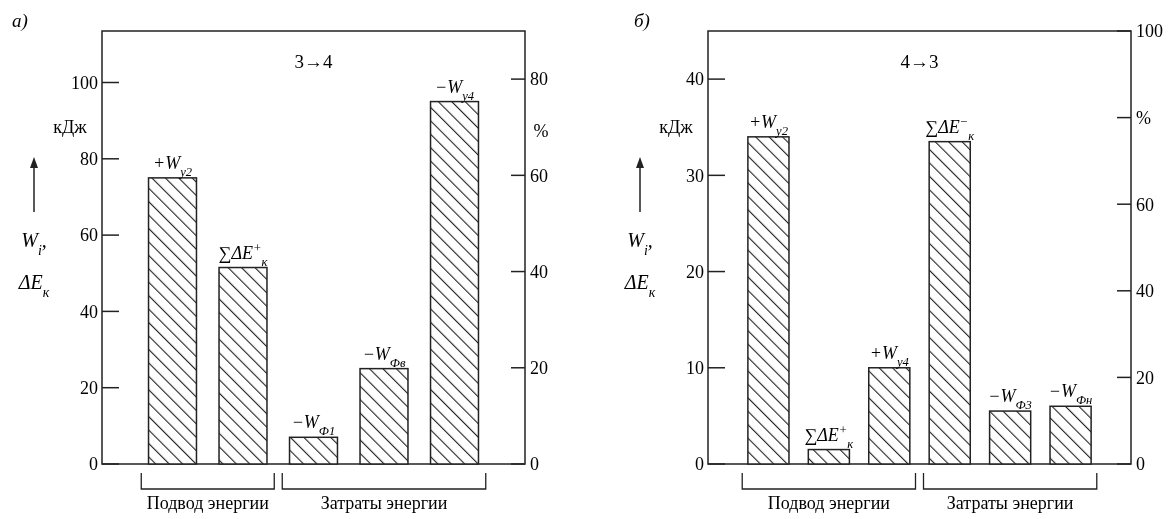  Describe the element at coordinates (889, 355) in the screenshot. I see `x-tick-label: +W$_{у4}$` at that location.